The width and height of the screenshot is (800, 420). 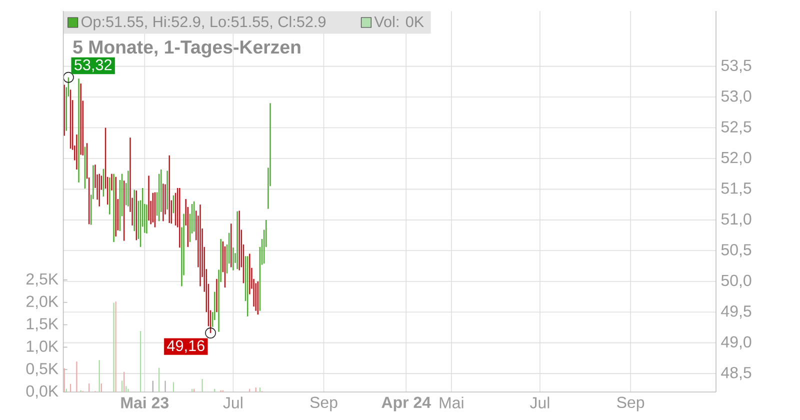 What do you see at coordinates (736, 343) in the screenshot?
I see `y-tick-label: 49,0` at bounding box center [736, 343].